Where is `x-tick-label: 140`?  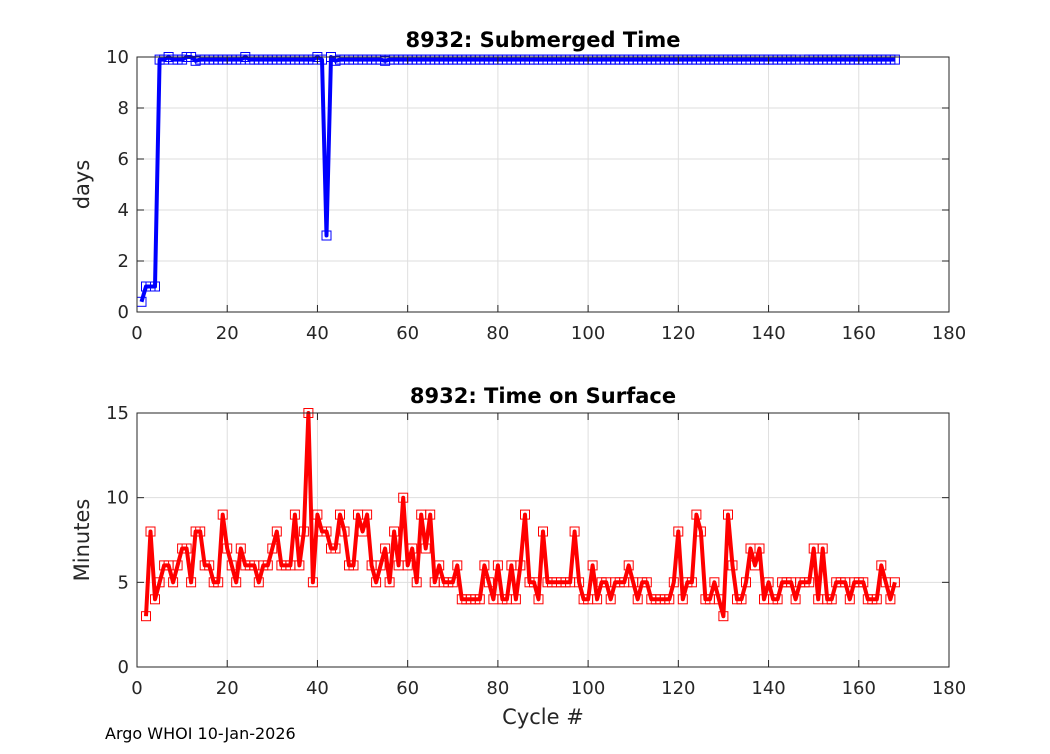
x-tick-label: 140 is located at coordinates (768, 333).